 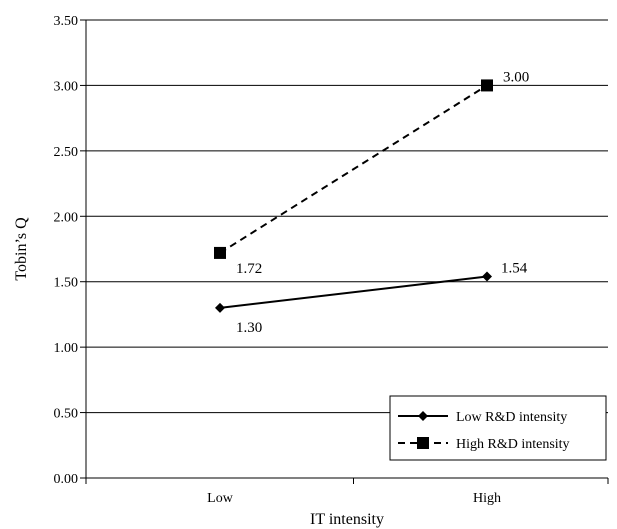 I want to click on legend-item-0: Low R&D intensity, so click(x=482, y=417).